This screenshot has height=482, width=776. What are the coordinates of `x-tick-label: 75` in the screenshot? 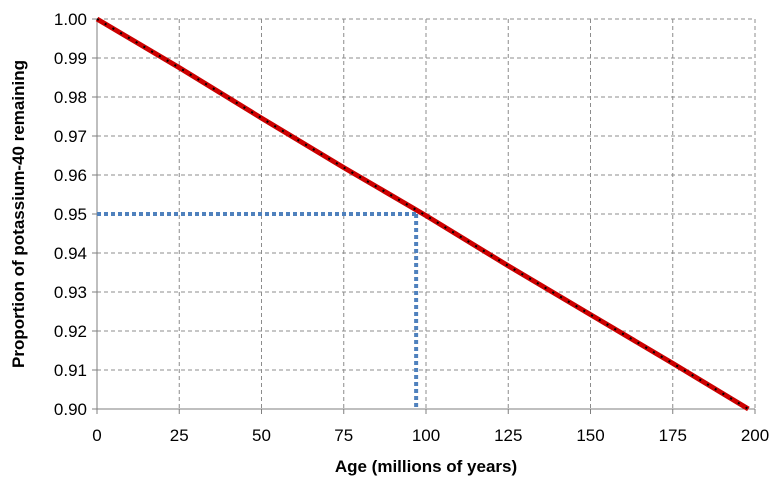 It's located at (343, 435).